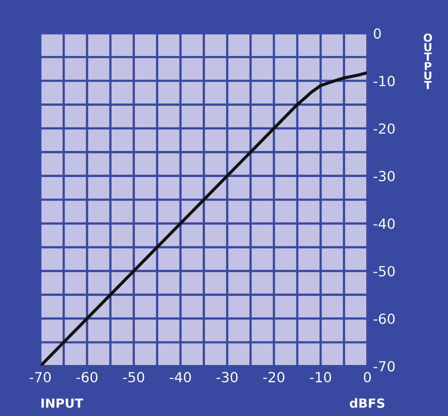 This screenshot has width=448, height=416. I want to click on x-tick-label: -10, so click(321, 377).